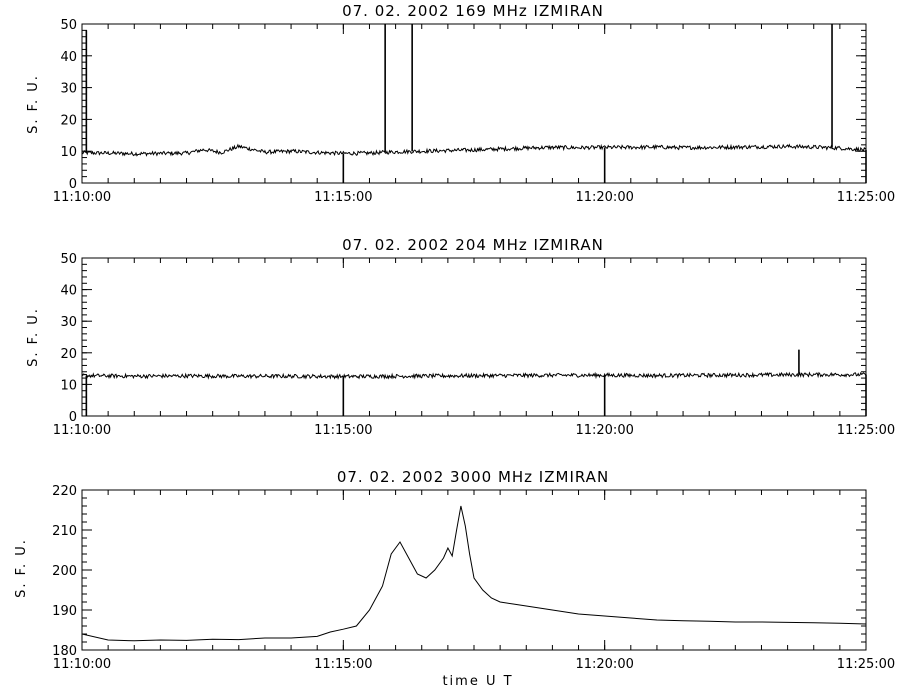 This screenshot has height=700, width=900. Describe the element at coordinates (64, 651) in the screenshot. I see `y-tick-label: 180` at that location.